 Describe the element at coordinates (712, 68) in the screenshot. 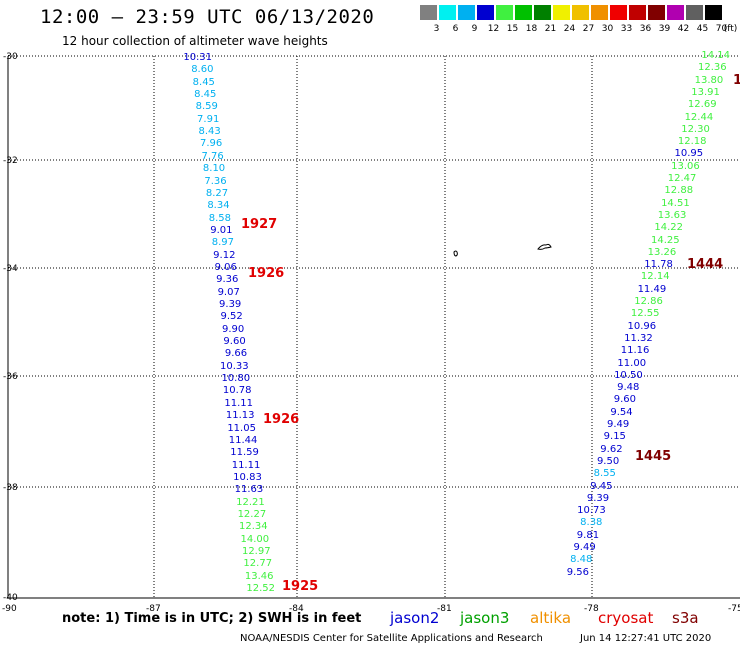

I see `wave-height-value: 12.36` at that location.